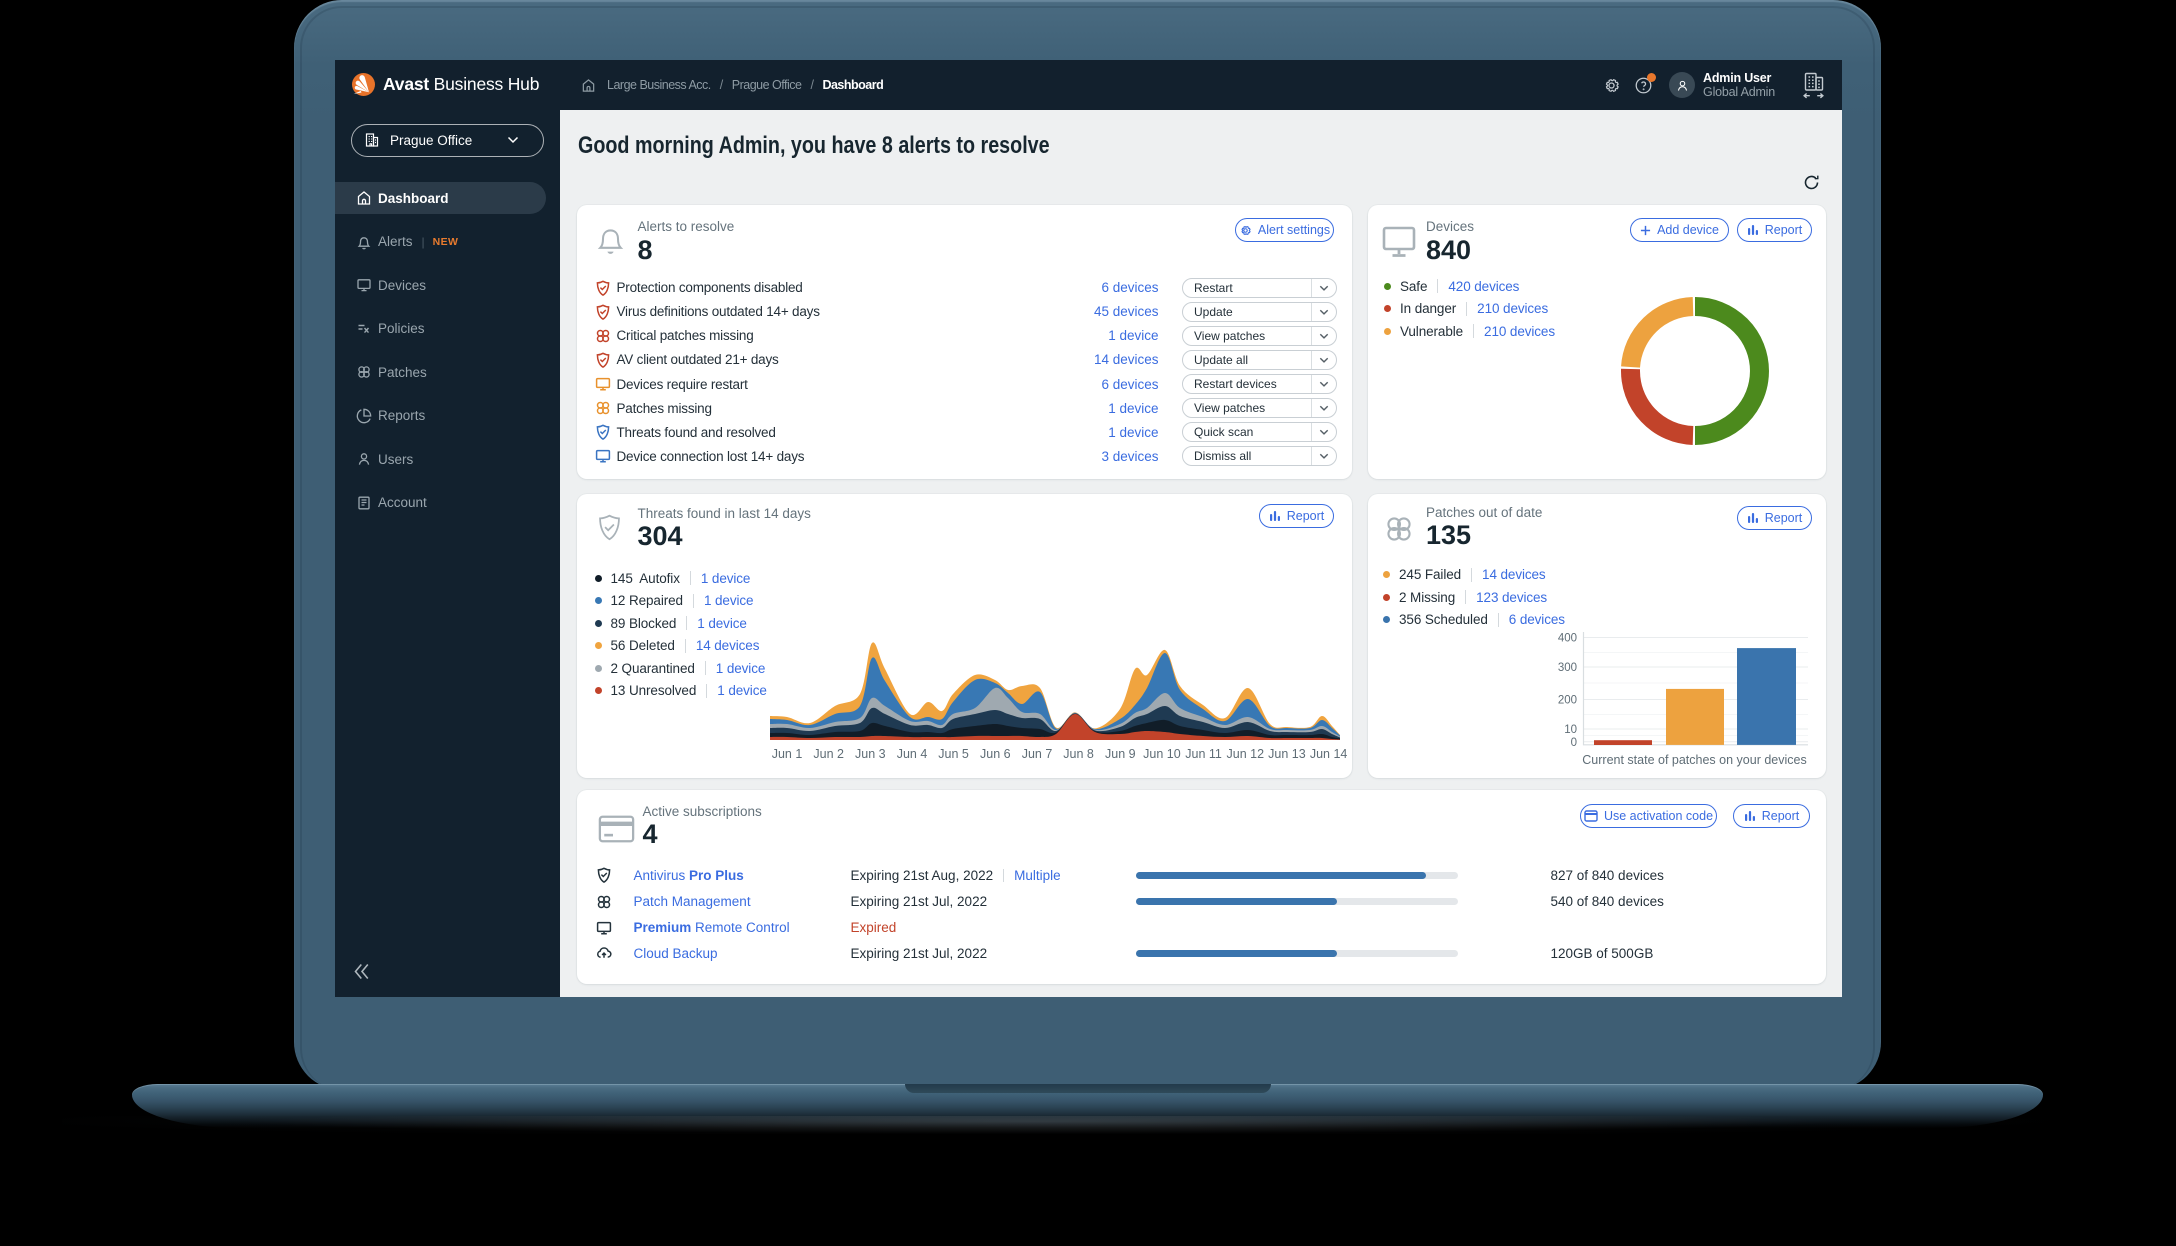 This screenshot has width=2176, height=1246. Describe the element at coordinates (1570, 730) in the screenshot. I see `svg-text: 10` at that location.